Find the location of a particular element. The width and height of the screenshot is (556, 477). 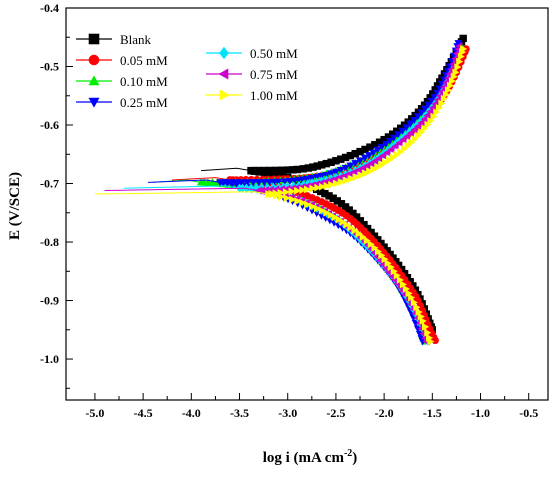

x-axis-label-close: ) is located at coordinates (354, 458).